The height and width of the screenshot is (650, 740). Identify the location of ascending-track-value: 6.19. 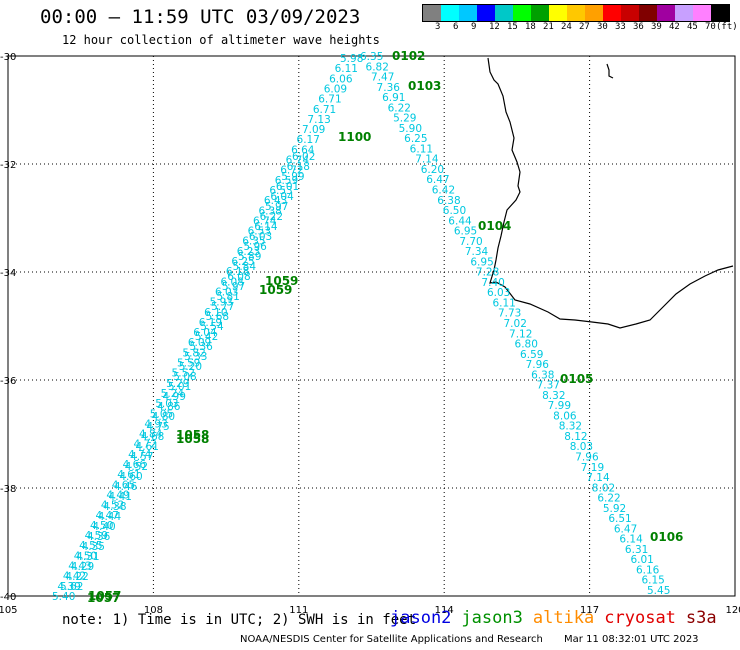
(210, 323).